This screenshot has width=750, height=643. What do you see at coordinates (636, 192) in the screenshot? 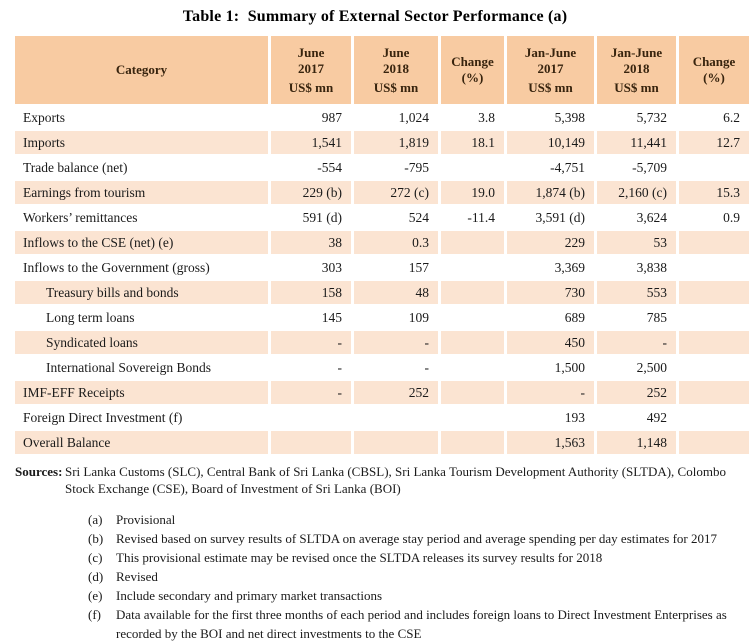
I see `value-cell: 2,160 (c)` at bounding box center [636, 192].